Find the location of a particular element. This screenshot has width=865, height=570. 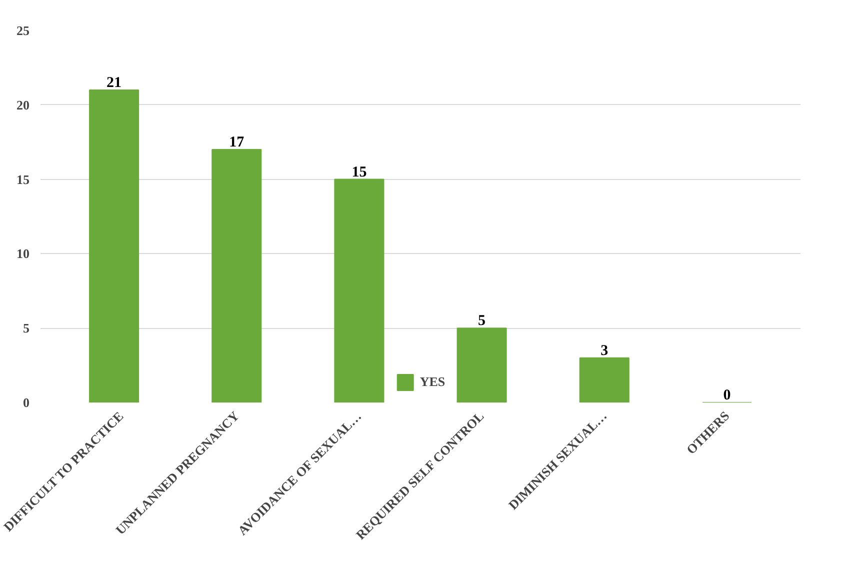

y-tick-label: 15 is located at coordinates (23, 179).